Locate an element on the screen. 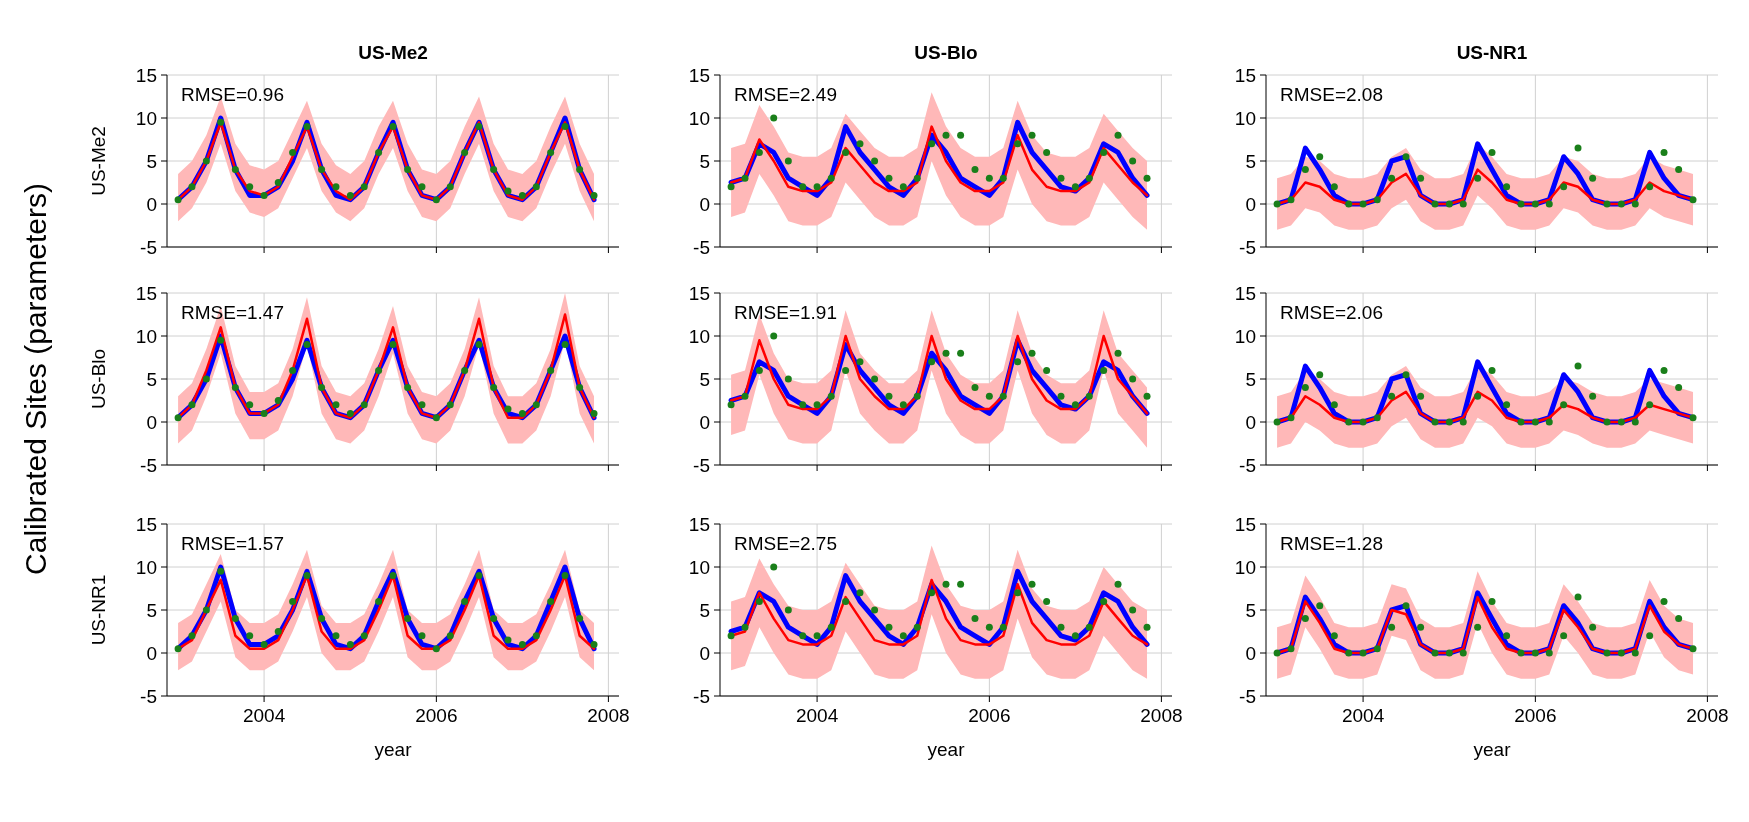 Image resolution: width=1749 pixels, height=822 pixels. x-axis-title: year is located at coordinates (1492, 749).